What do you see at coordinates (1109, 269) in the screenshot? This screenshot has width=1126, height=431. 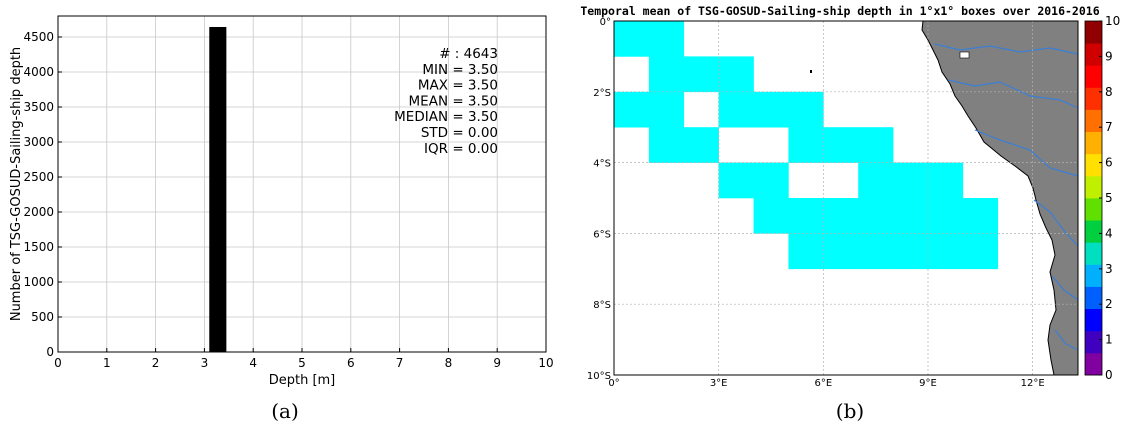 I see `colorbar-tick-label: 3` at bounding box center [1109, 269].